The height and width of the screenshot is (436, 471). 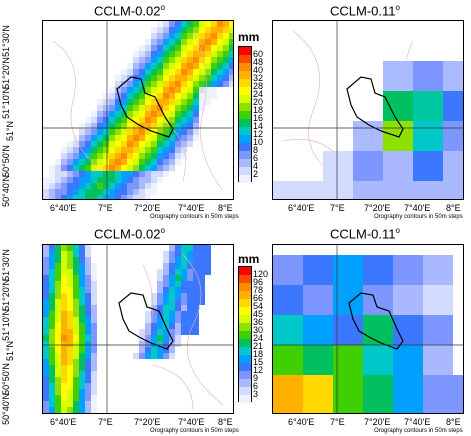 What do you see at coordinates (377, 422) in the screenshot?
I see `lon-label: 7°20'E` at bounding box center [377, 422].